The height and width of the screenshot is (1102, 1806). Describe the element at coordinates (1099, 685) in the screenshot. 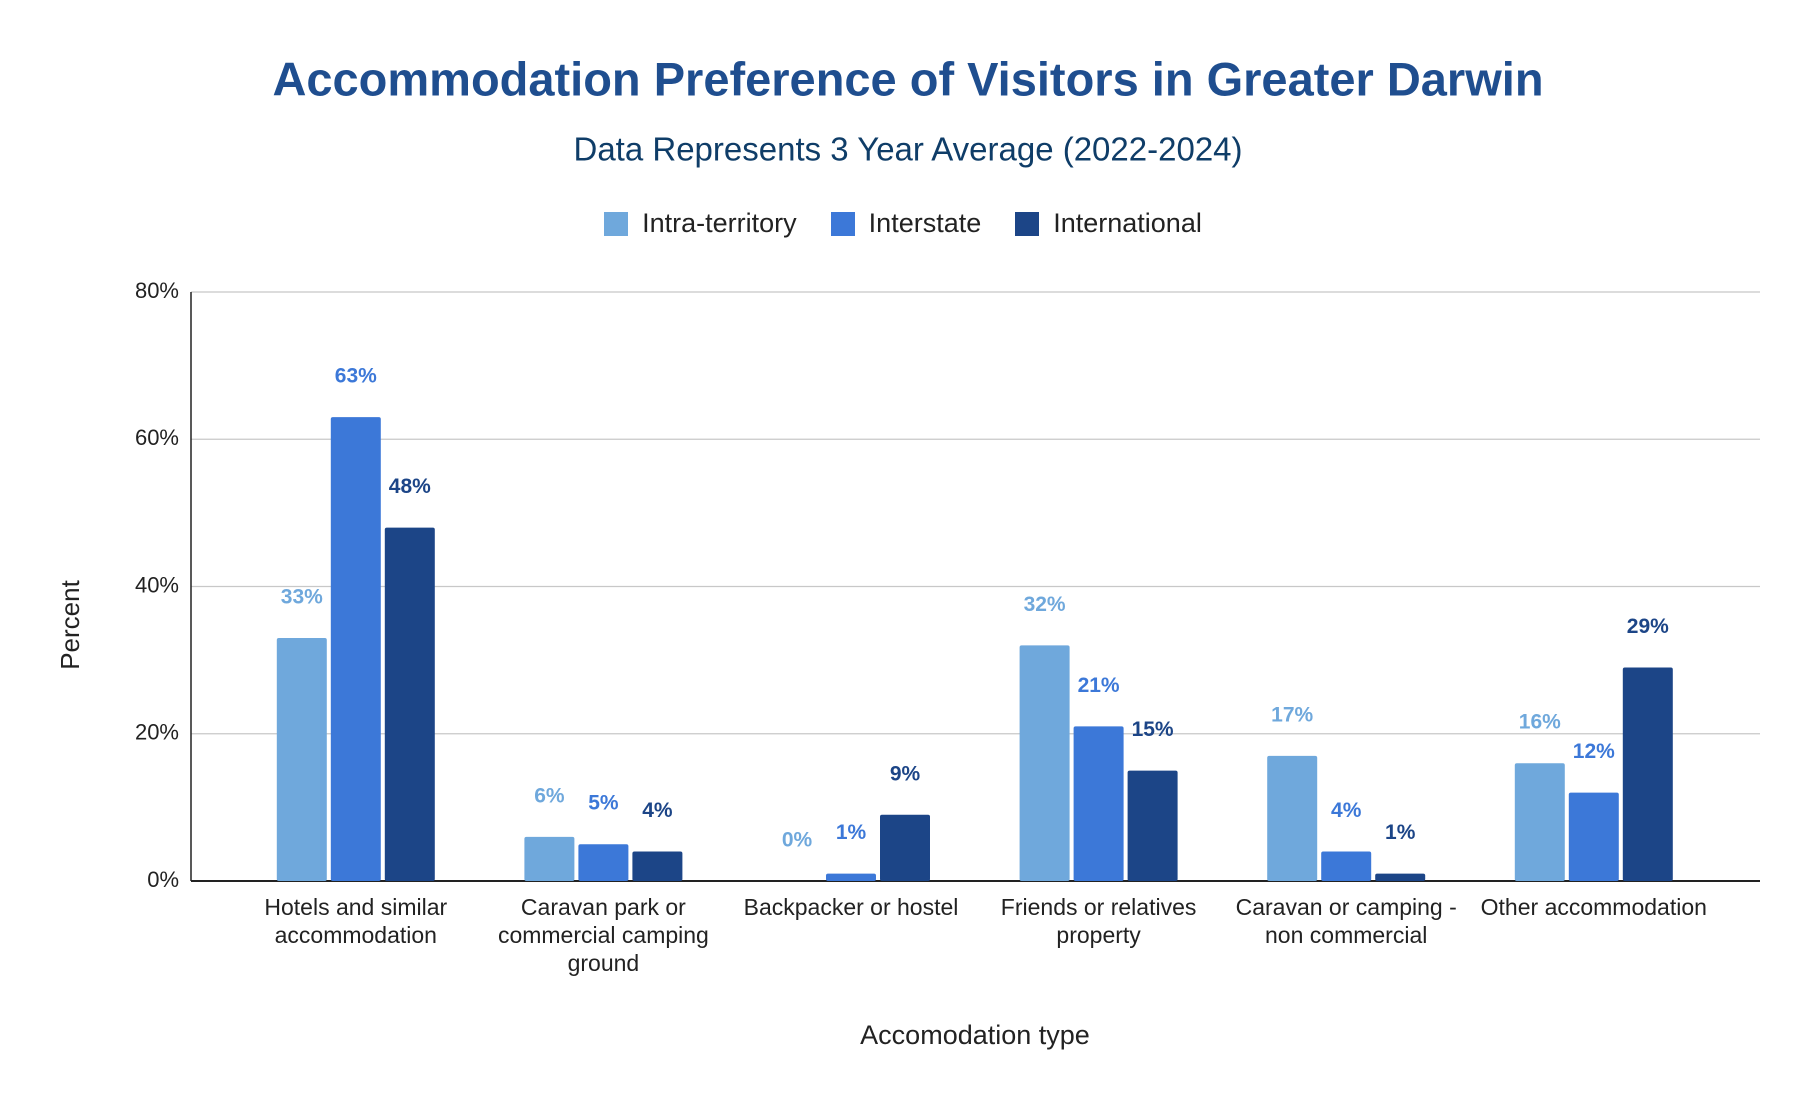

I see `data-label: 21%` at that location.